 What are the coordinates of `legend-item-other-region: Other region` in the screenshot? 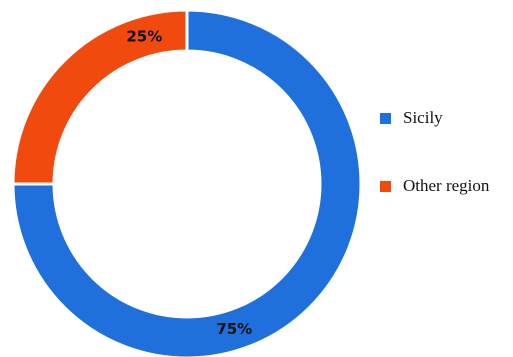 It's located at (434, 186).